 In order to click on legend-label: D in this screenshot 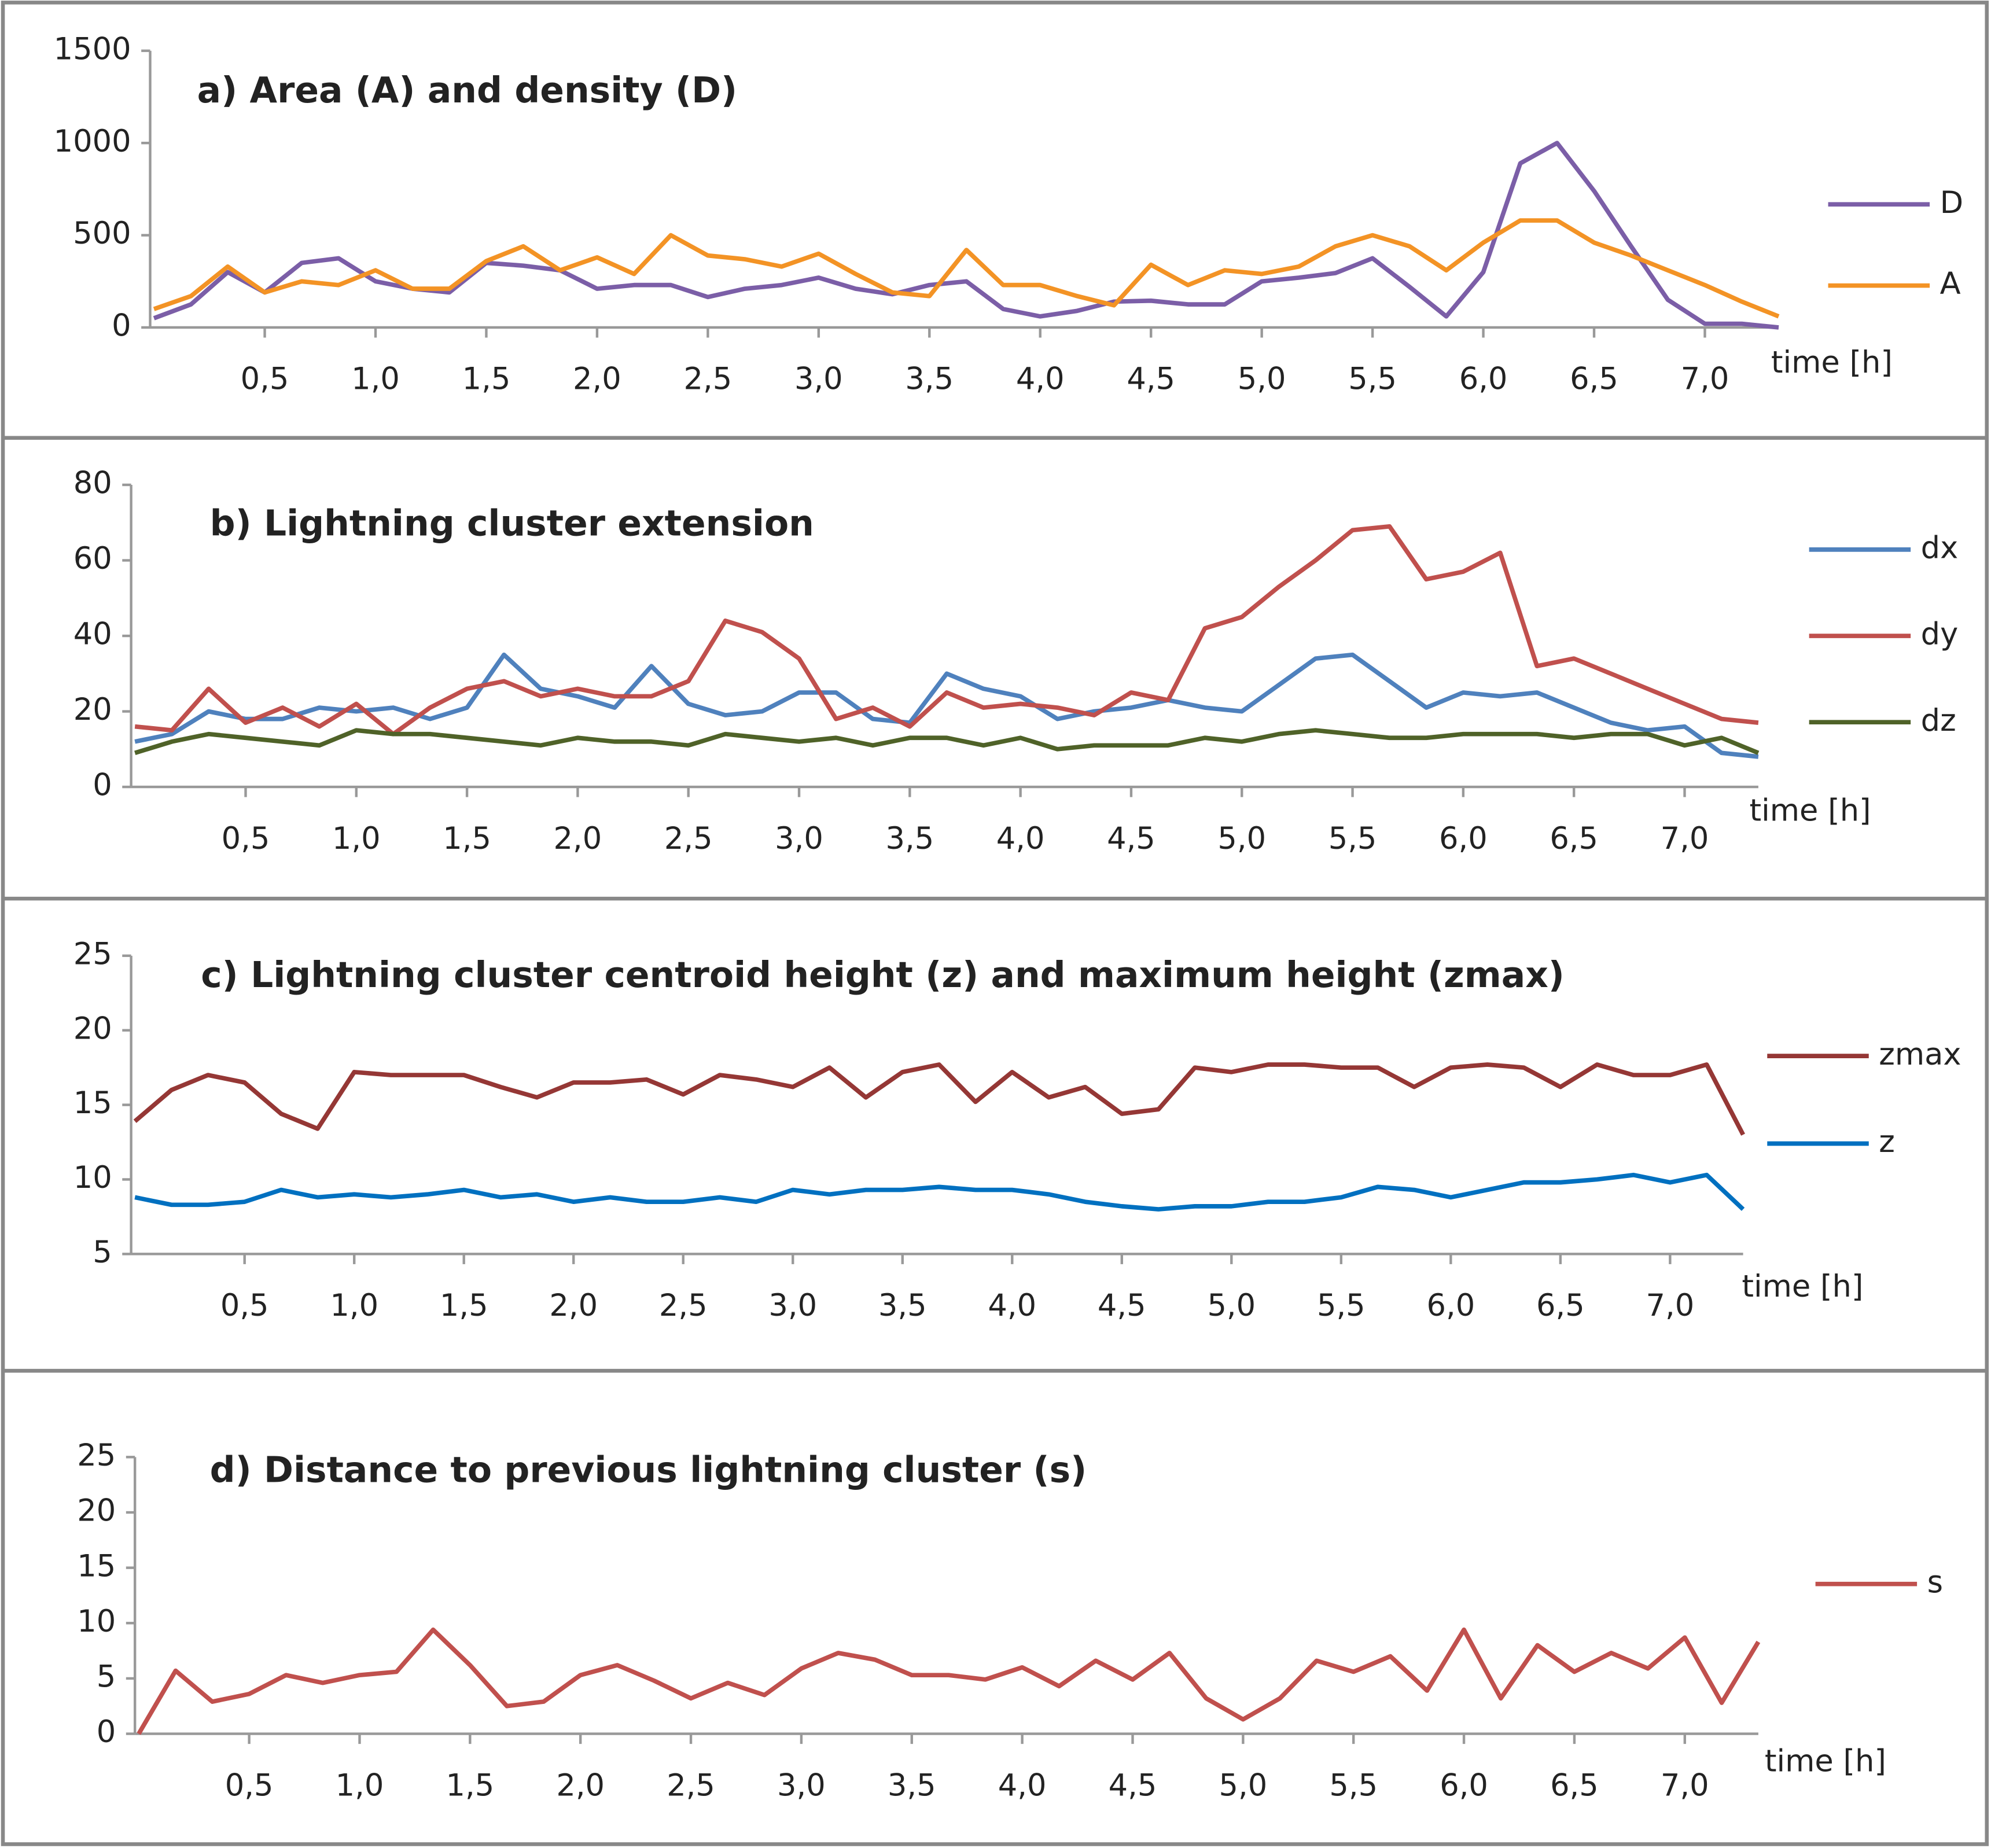, I will do `click(1952, 202)`.